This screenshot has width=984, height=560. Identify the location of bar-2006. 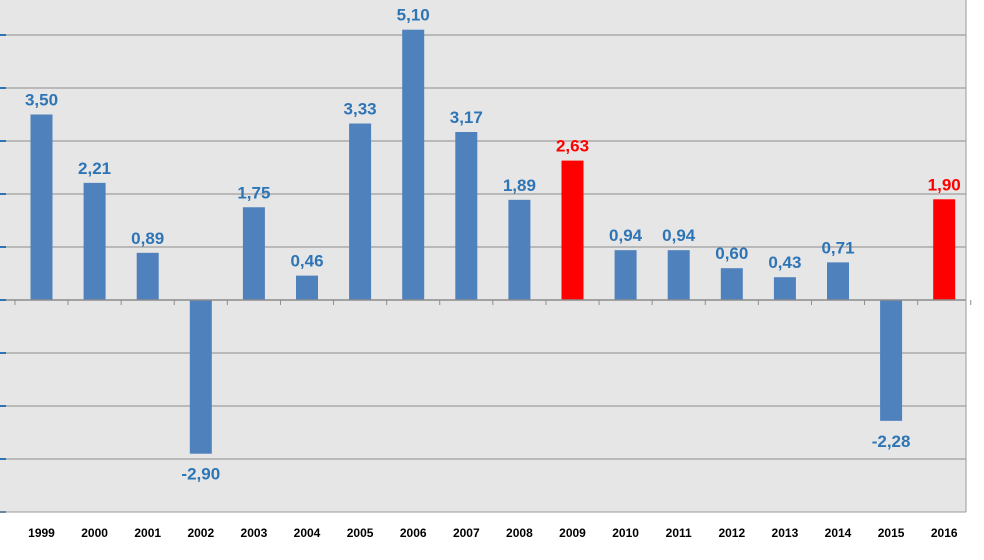
(413, 164).